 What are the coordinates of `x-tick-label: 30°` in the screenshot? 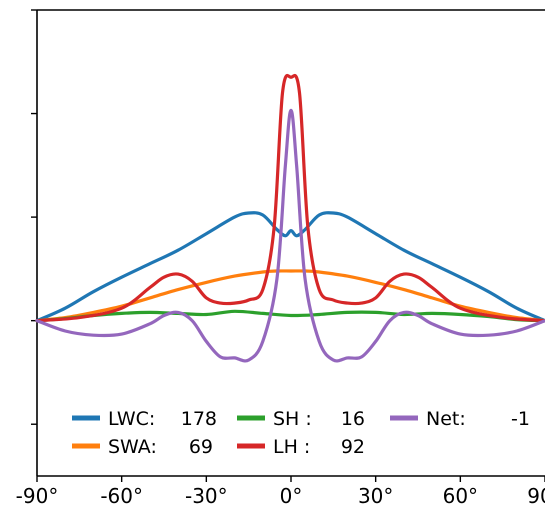 It's located at (375, 496).